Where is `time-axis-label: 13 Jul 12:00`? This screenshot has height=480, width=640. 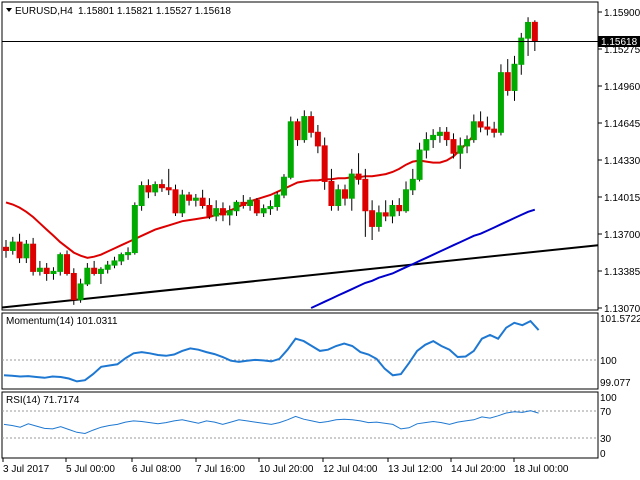 time-axis-label: 13 Jul 12:00 is located at coordinates (415, 469).